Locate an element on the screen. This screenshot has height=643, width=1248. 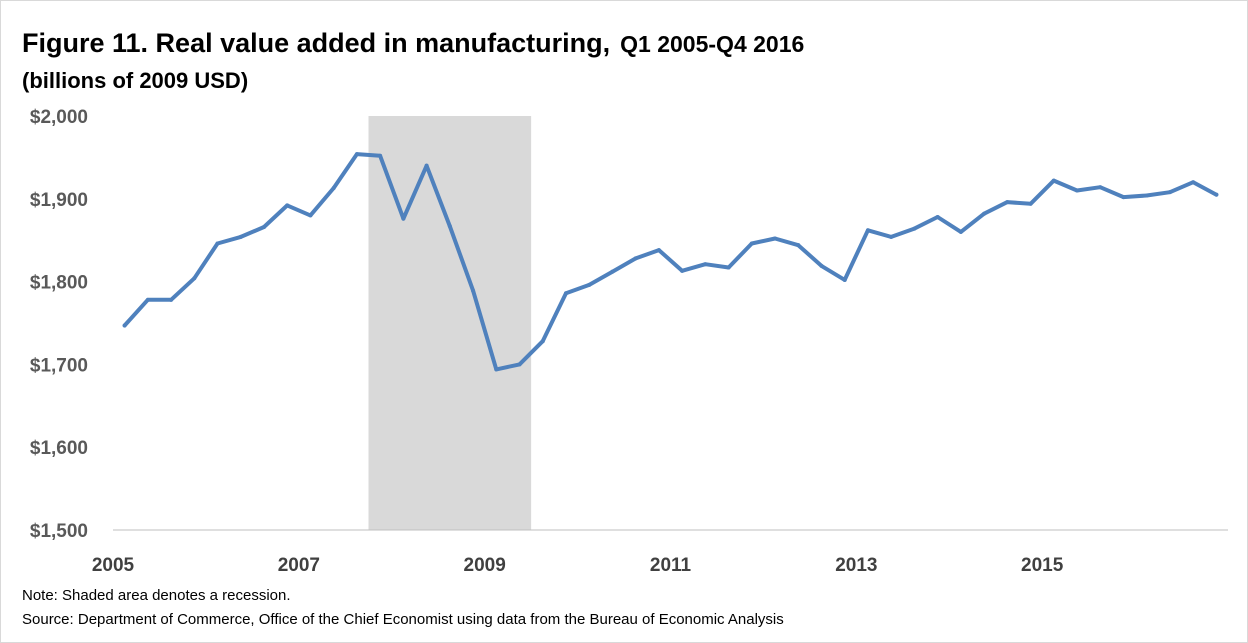
y-tick-label: $2,000 is located at coordinates (59, 117).